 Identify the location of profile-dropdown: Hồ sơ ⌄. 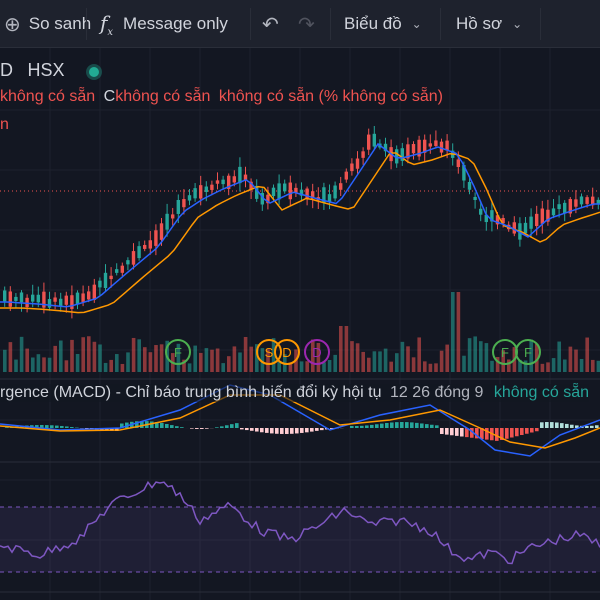
(489, 24).